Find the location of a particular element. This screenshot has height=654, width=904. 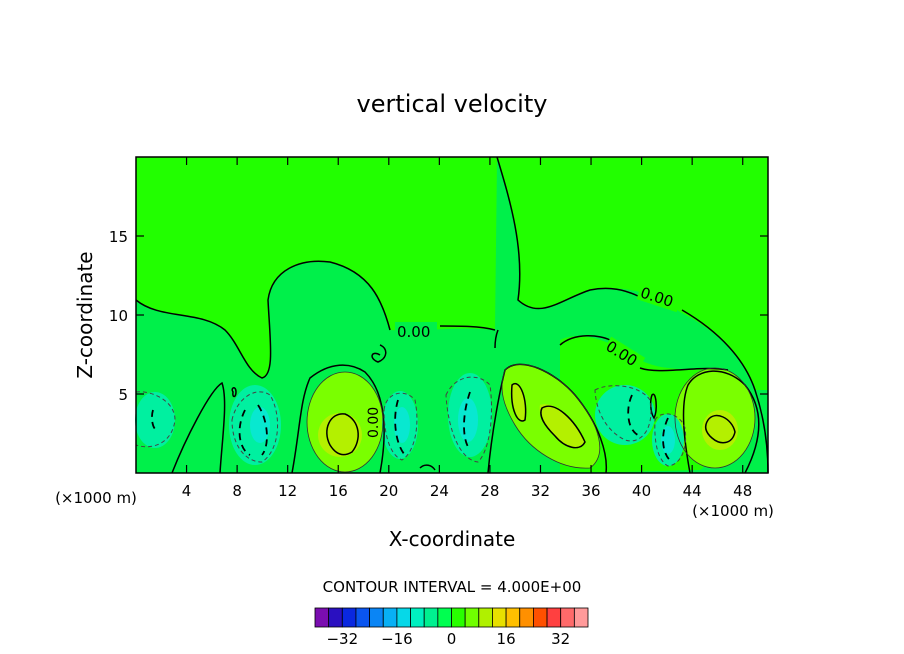

contour-lines-dashed is located at coordinates (412, 427).